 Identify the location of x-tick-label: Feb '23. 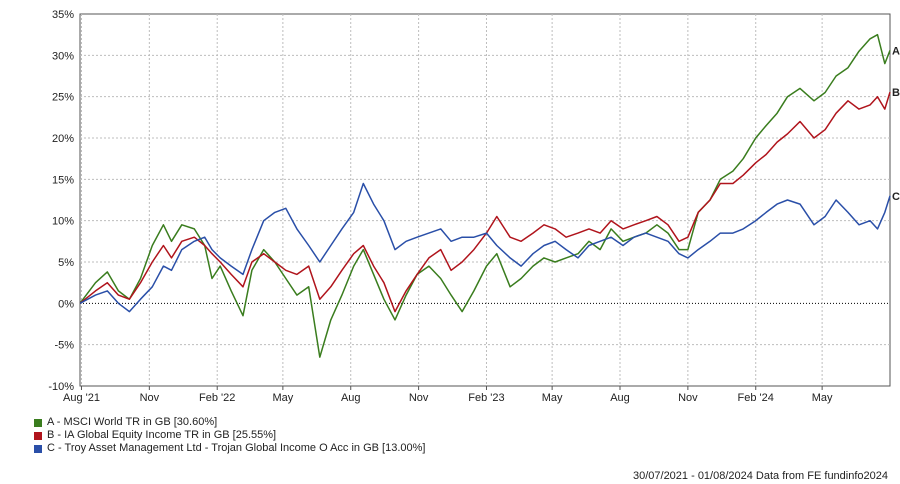
(486, 398).